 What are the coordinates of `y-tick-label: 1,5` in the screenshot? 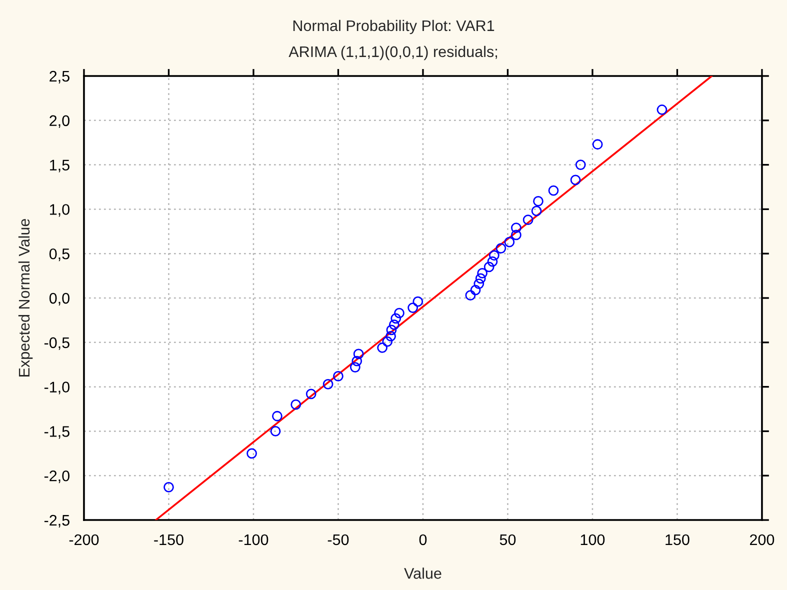 It's located at (60, 166).